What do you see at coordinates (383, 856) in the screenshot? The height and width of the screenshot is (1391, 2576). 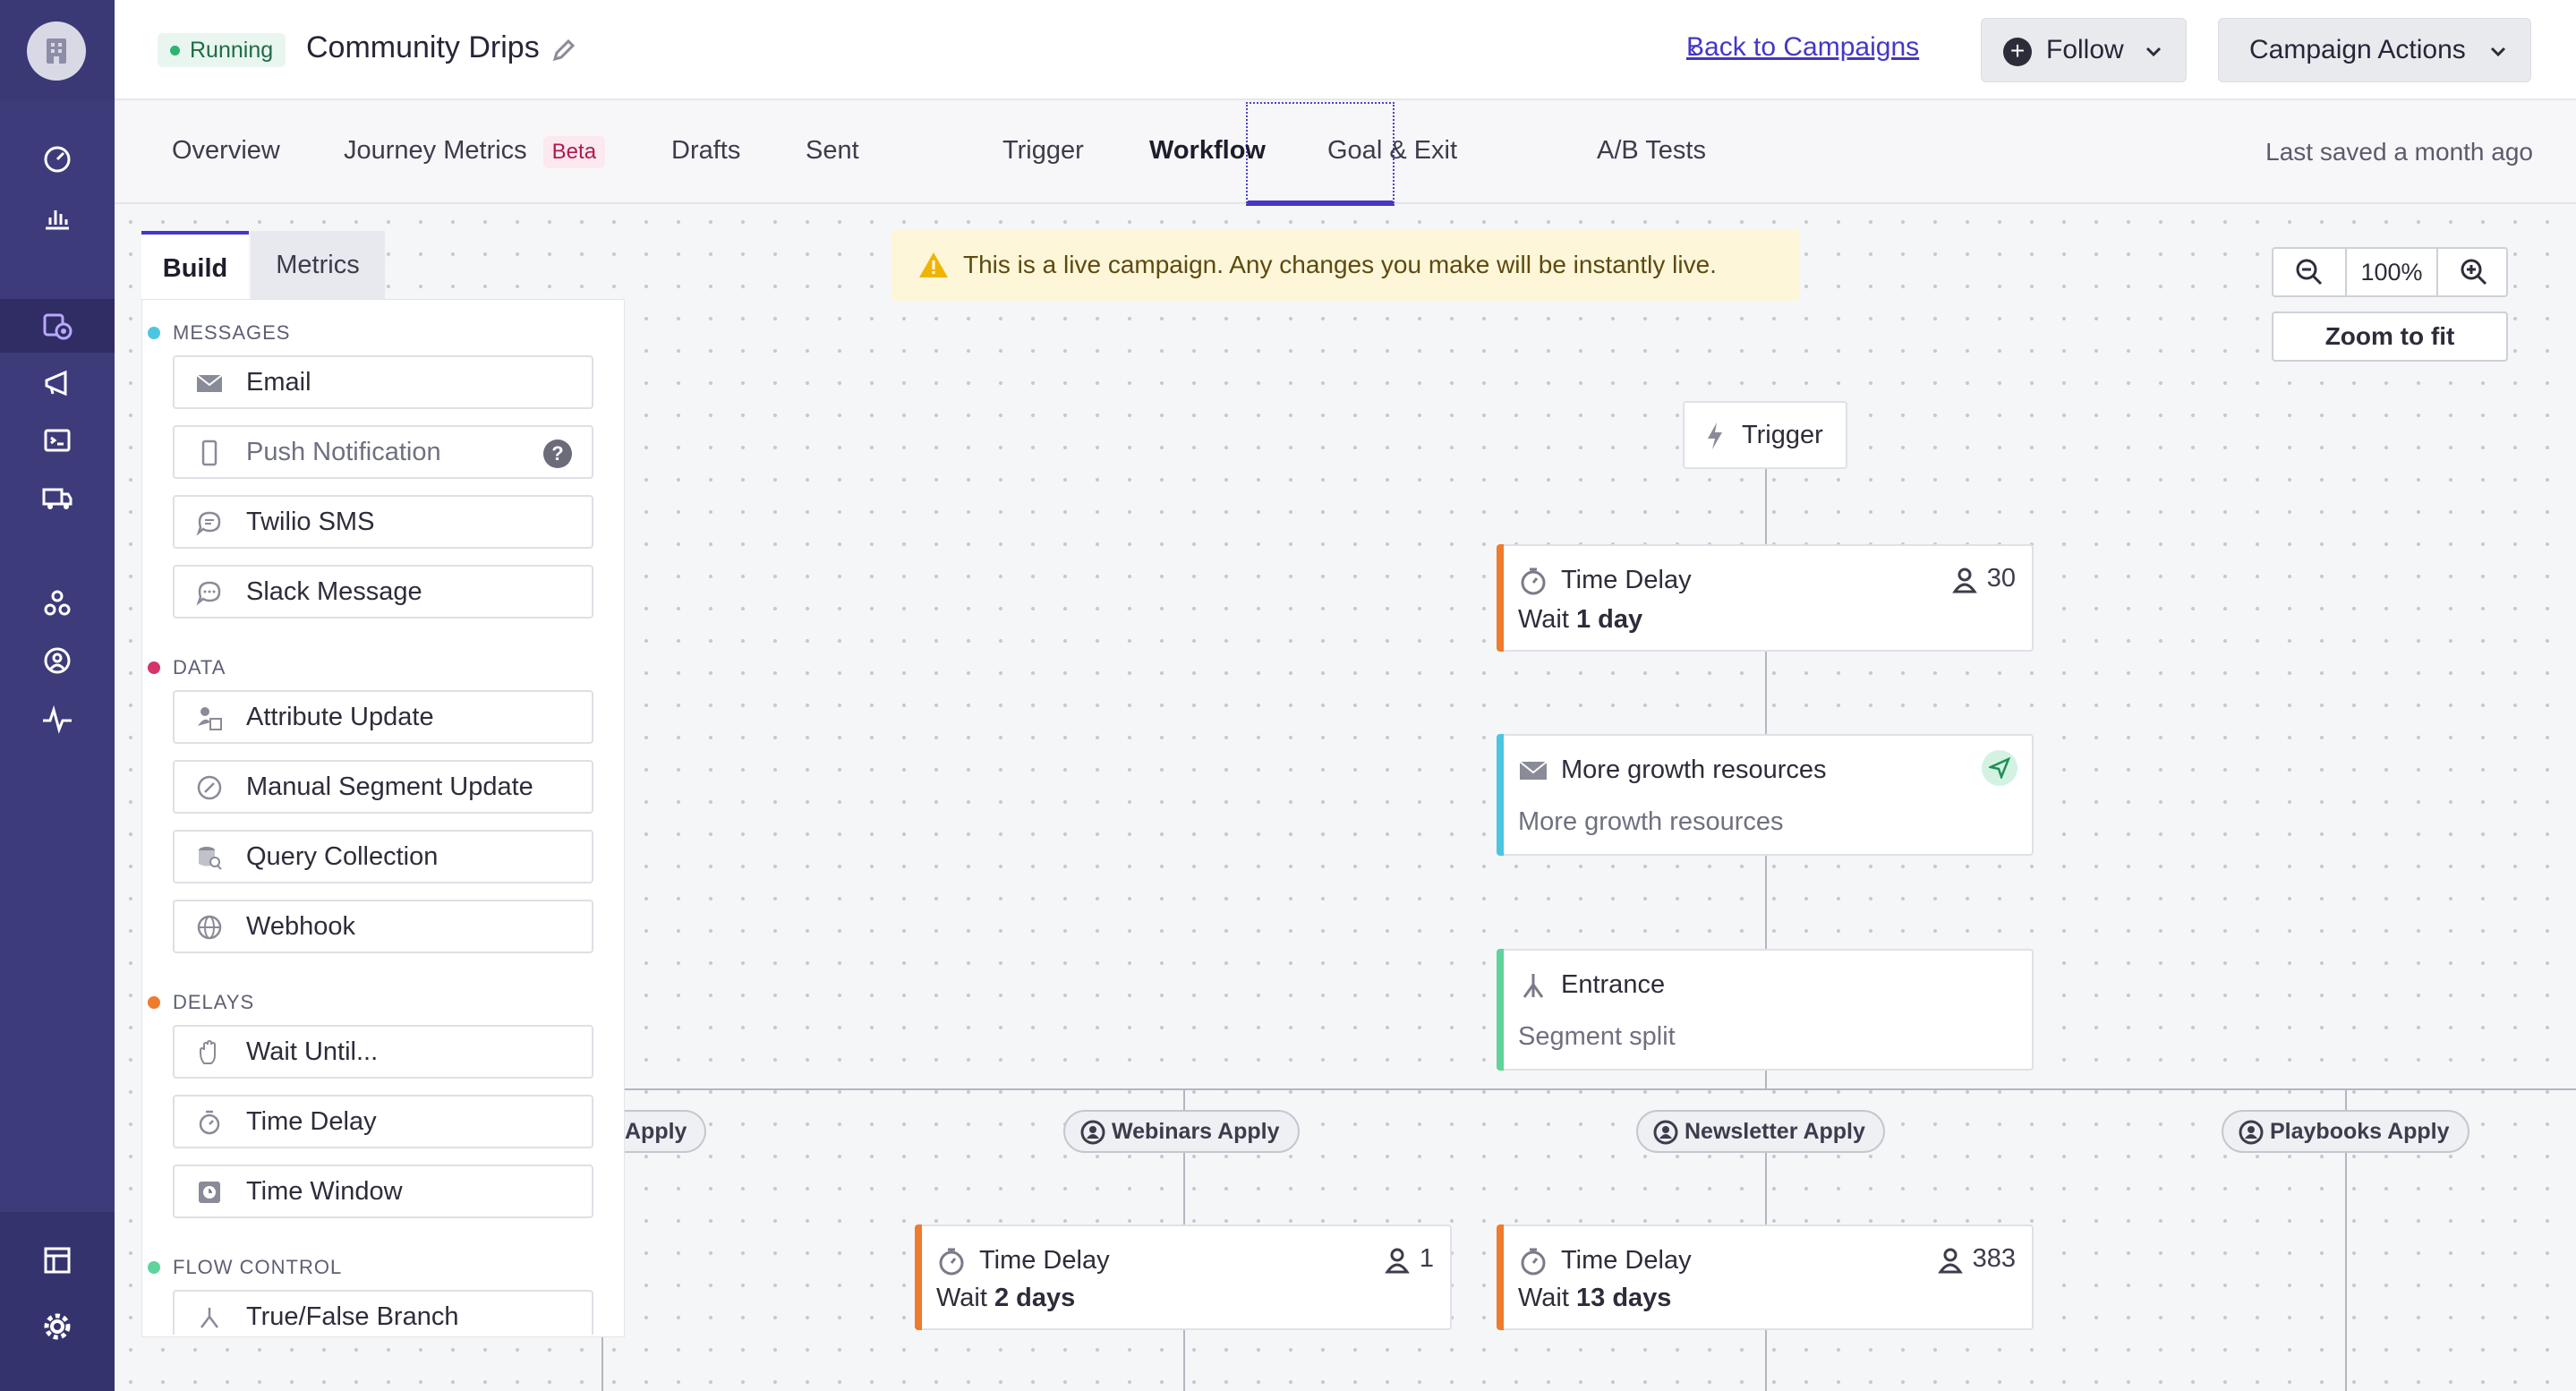 I see `palette-query-collection: Query Collection` at bounding box center [383, 856].